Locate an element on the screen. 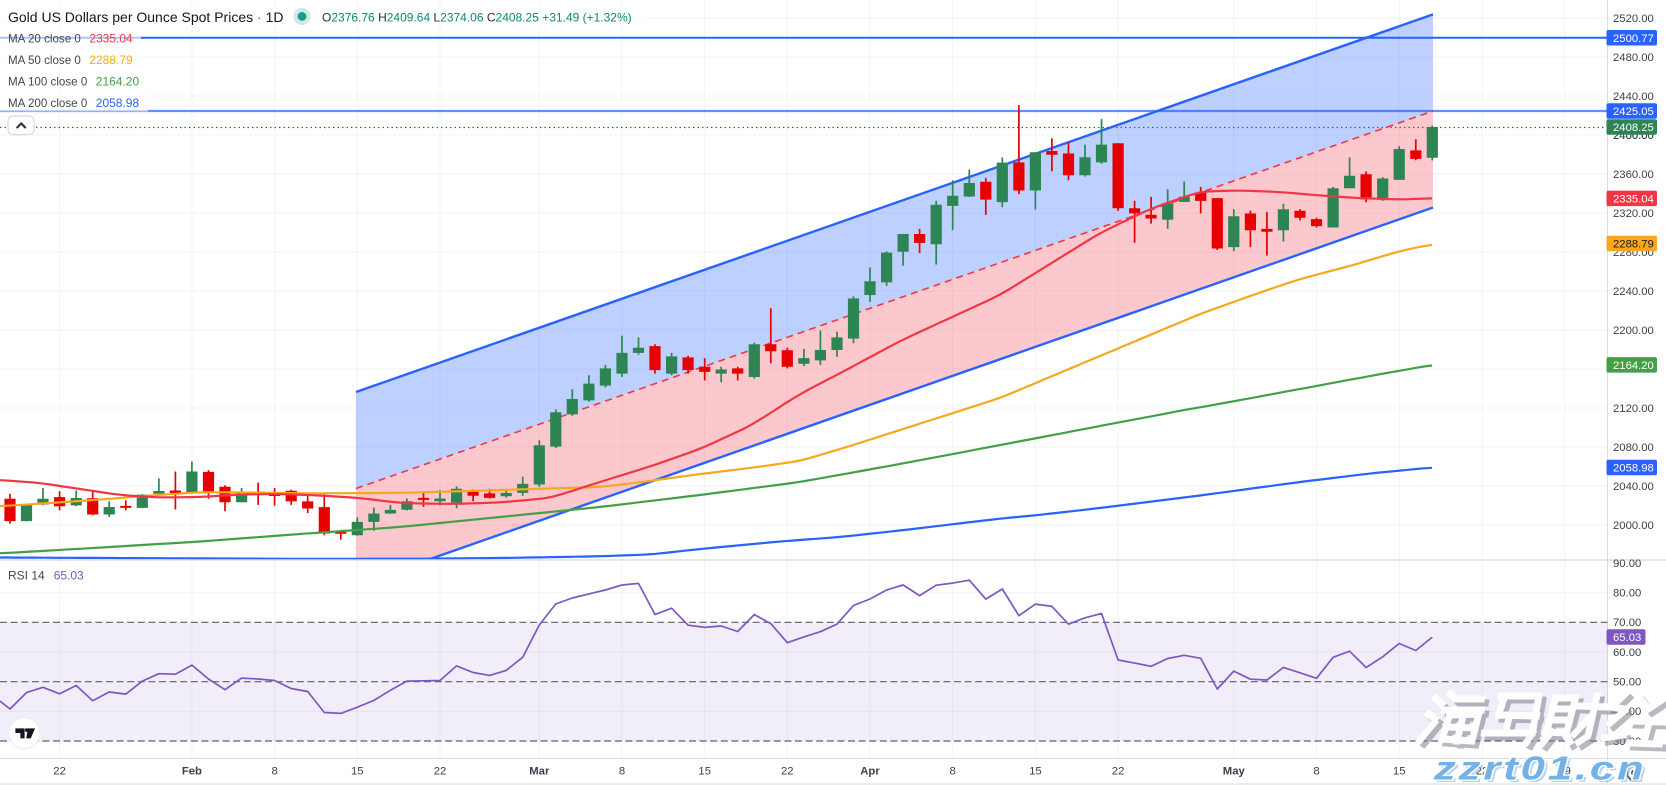 This screenshot has height=785, width=1666. svg-text: 2440.00 is located at coordinates (1633, 97).